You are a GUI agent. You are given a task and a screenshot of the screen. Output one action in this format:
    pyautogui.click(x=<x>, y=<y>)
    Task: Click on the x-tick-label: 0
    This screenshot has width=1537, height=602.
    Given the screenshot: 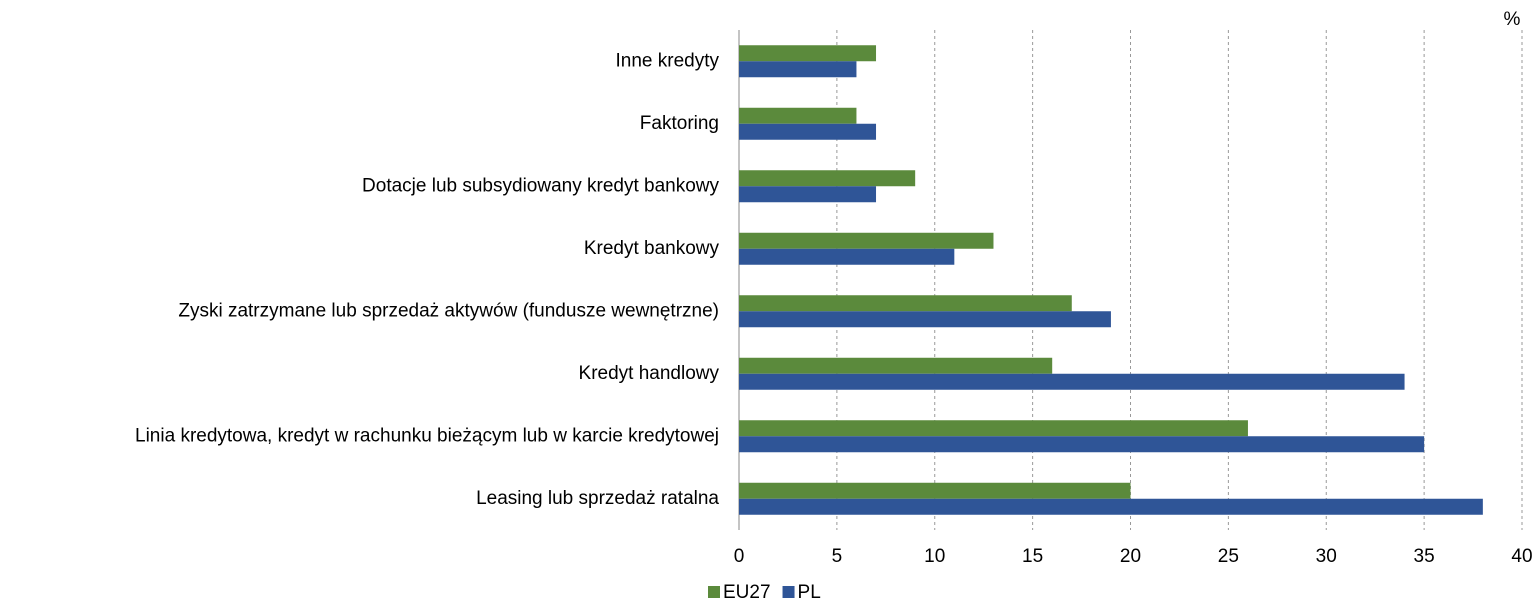 What is the action you would take?
    pyautogui.click(x=739, y=556)
    